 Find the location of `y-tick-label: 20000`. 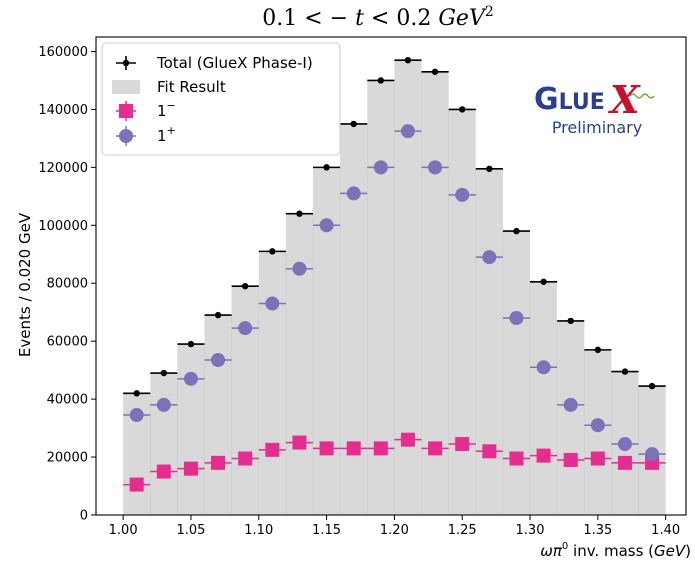

y-tick-label: 20000 is located at coordinates (67, 458).